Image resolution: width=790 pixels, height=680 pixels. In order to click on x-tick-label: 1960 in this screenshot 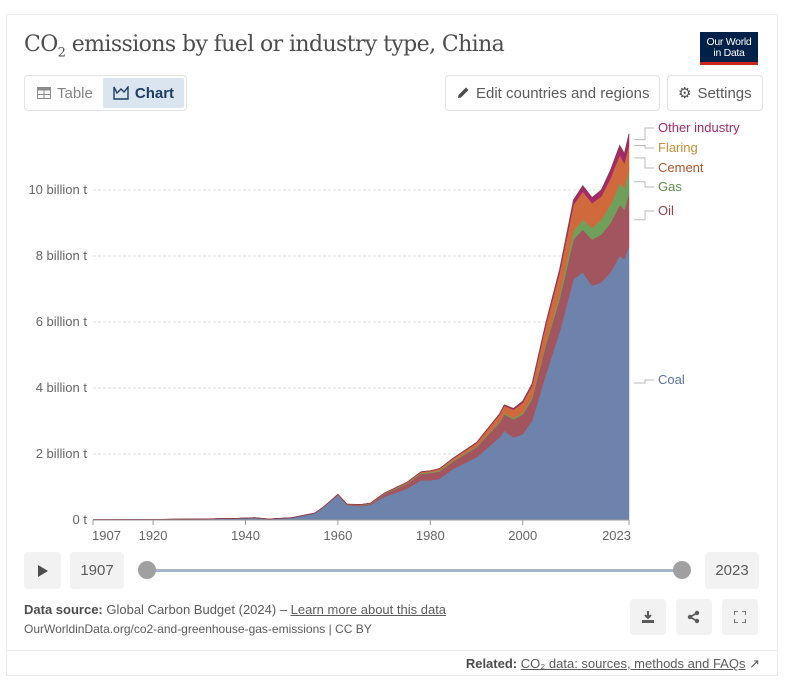, I will do `click(337, 535)`.